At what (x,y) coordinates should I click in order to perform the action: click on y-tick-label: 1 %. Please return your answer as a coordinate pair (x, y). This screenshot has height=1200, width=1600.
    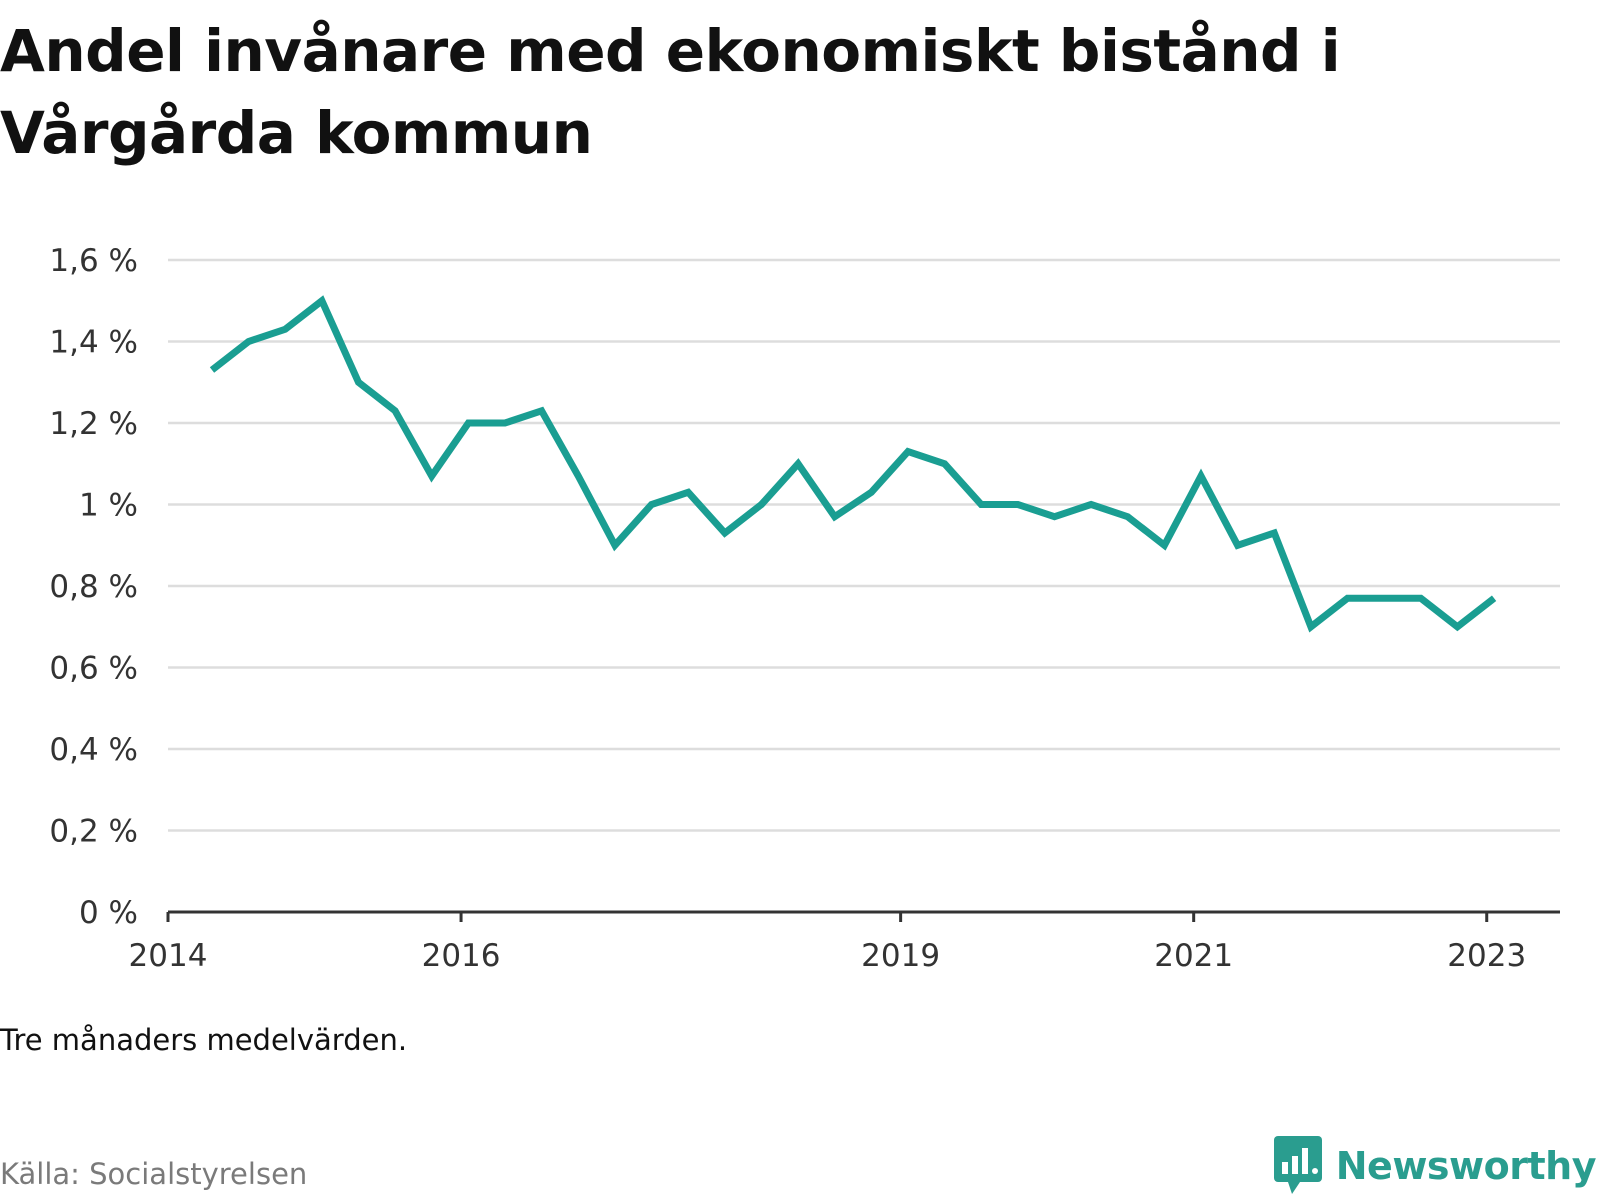
    Looking at the image, I should click on (108, 506).